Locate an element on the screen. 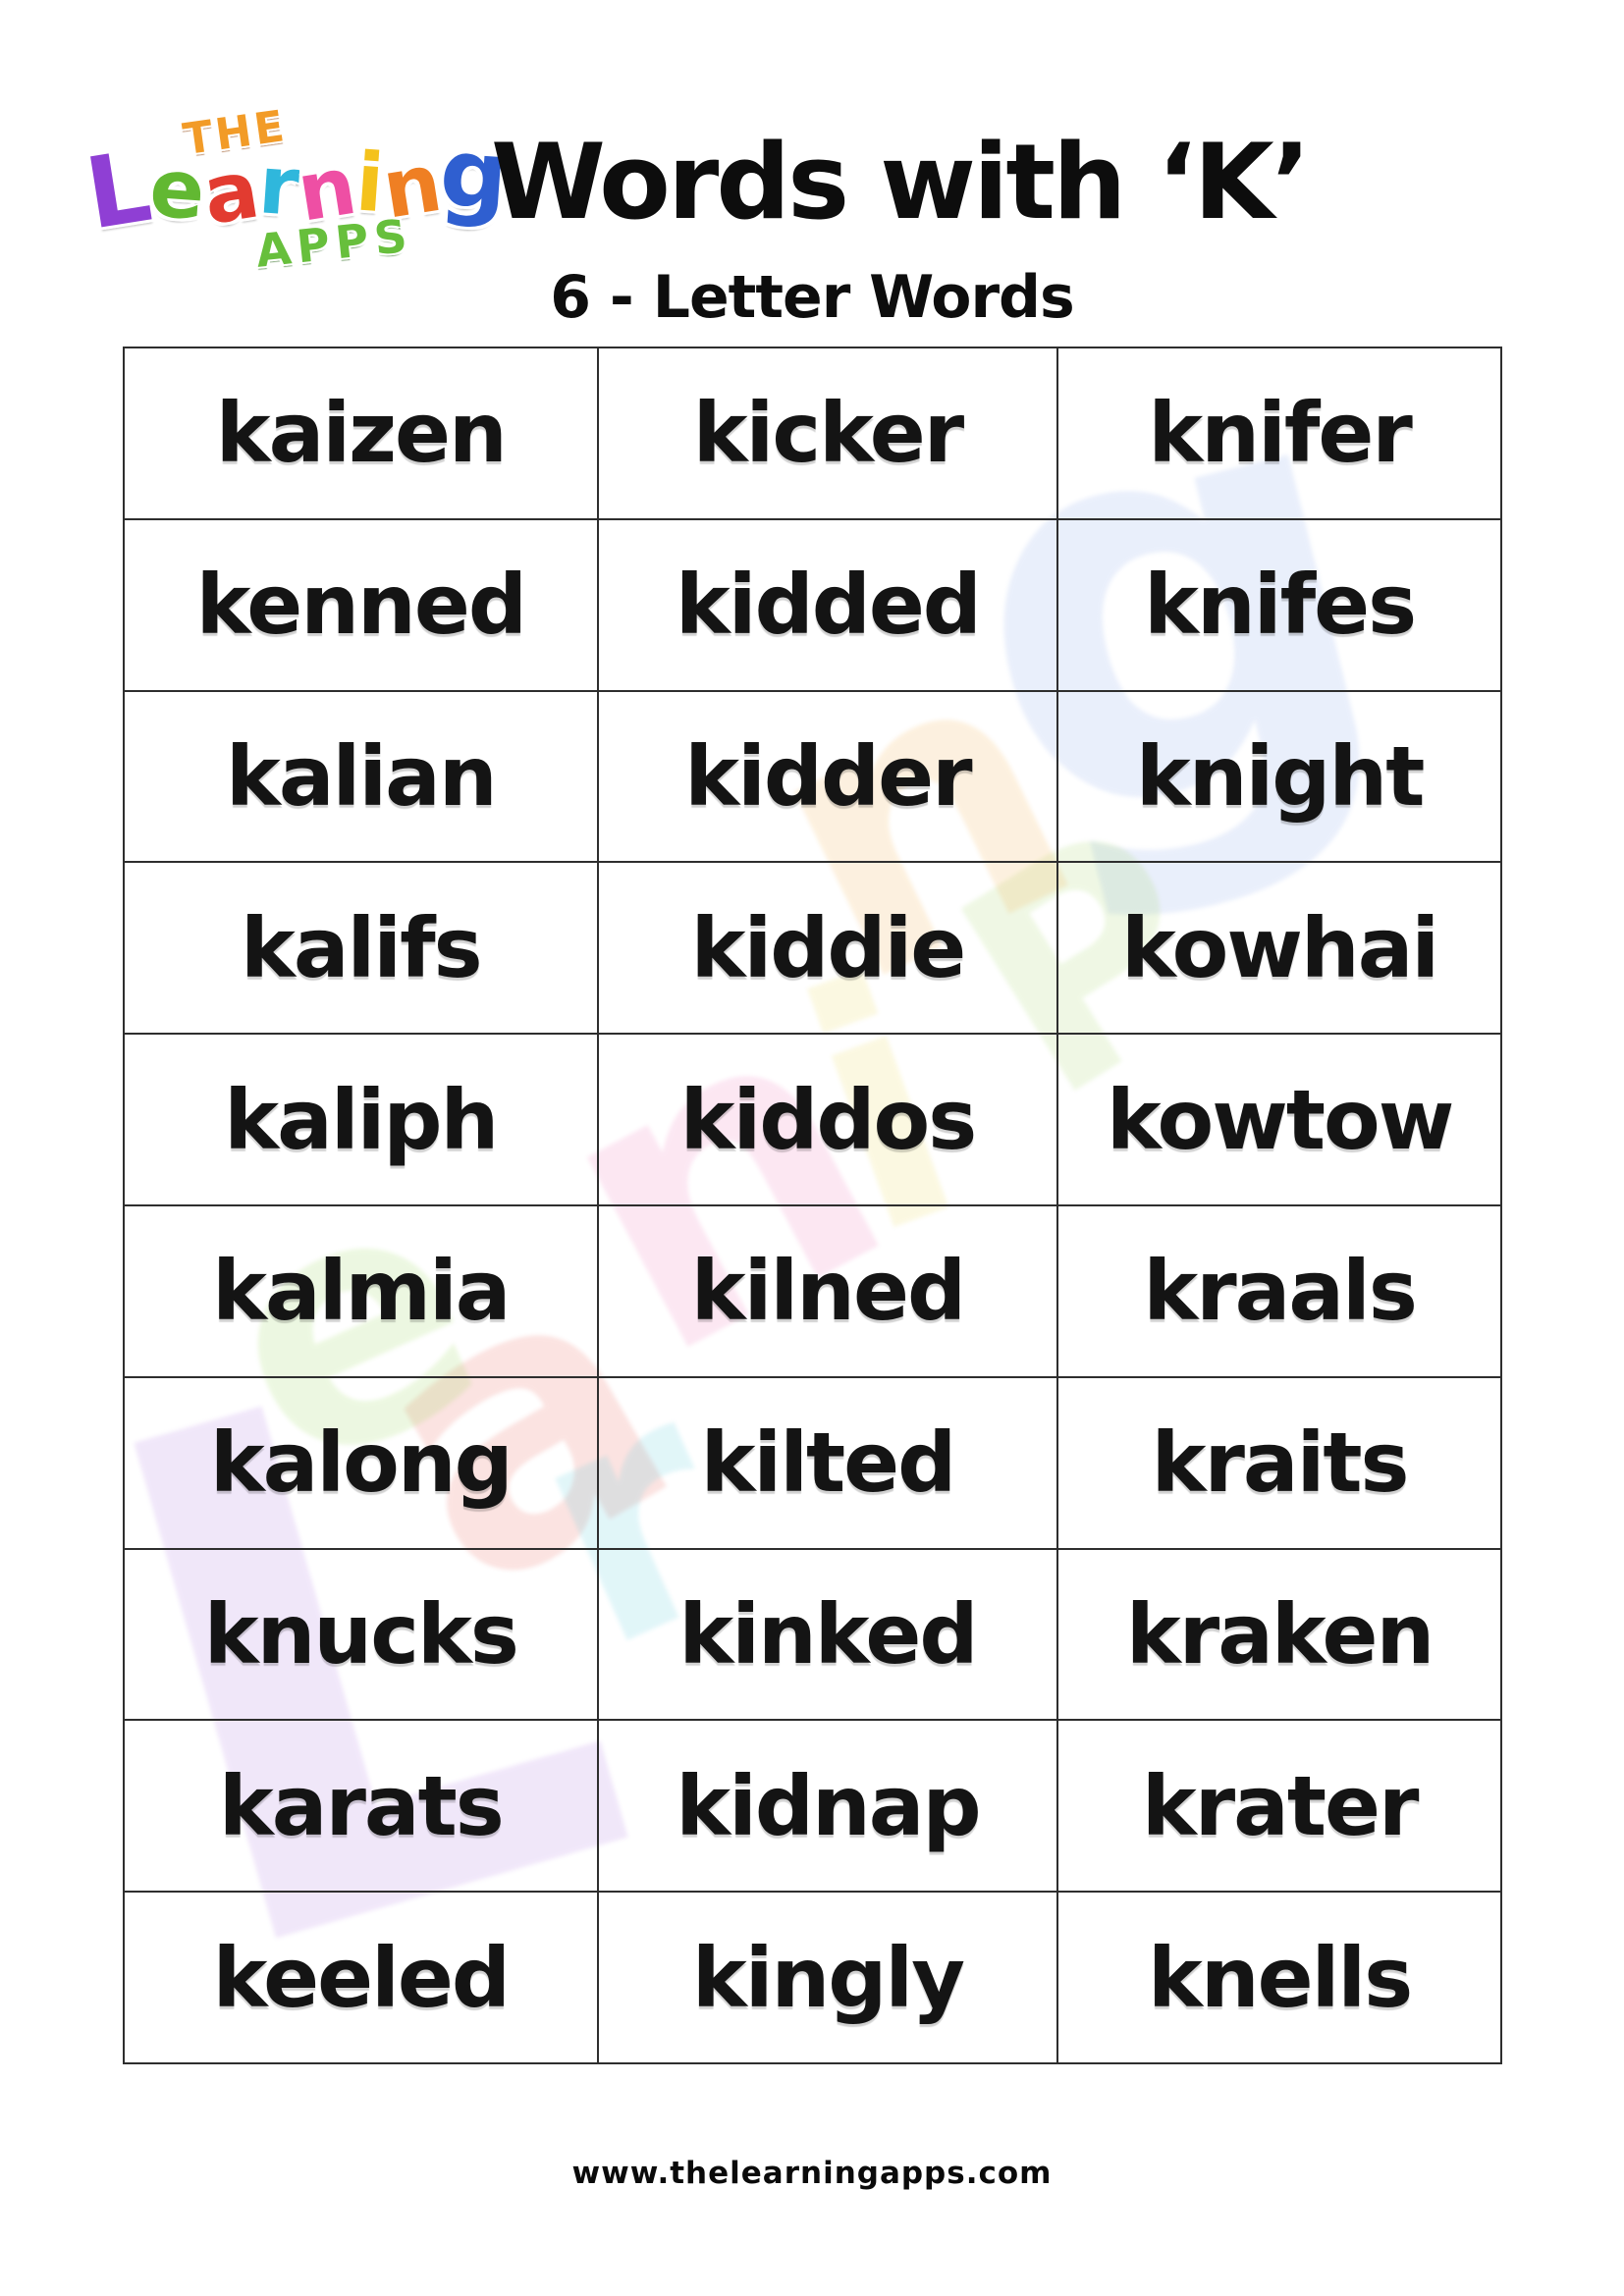 The image size is (1624, 2296). table-row: kenned kidded knifes is located at coordinates (812, 604).